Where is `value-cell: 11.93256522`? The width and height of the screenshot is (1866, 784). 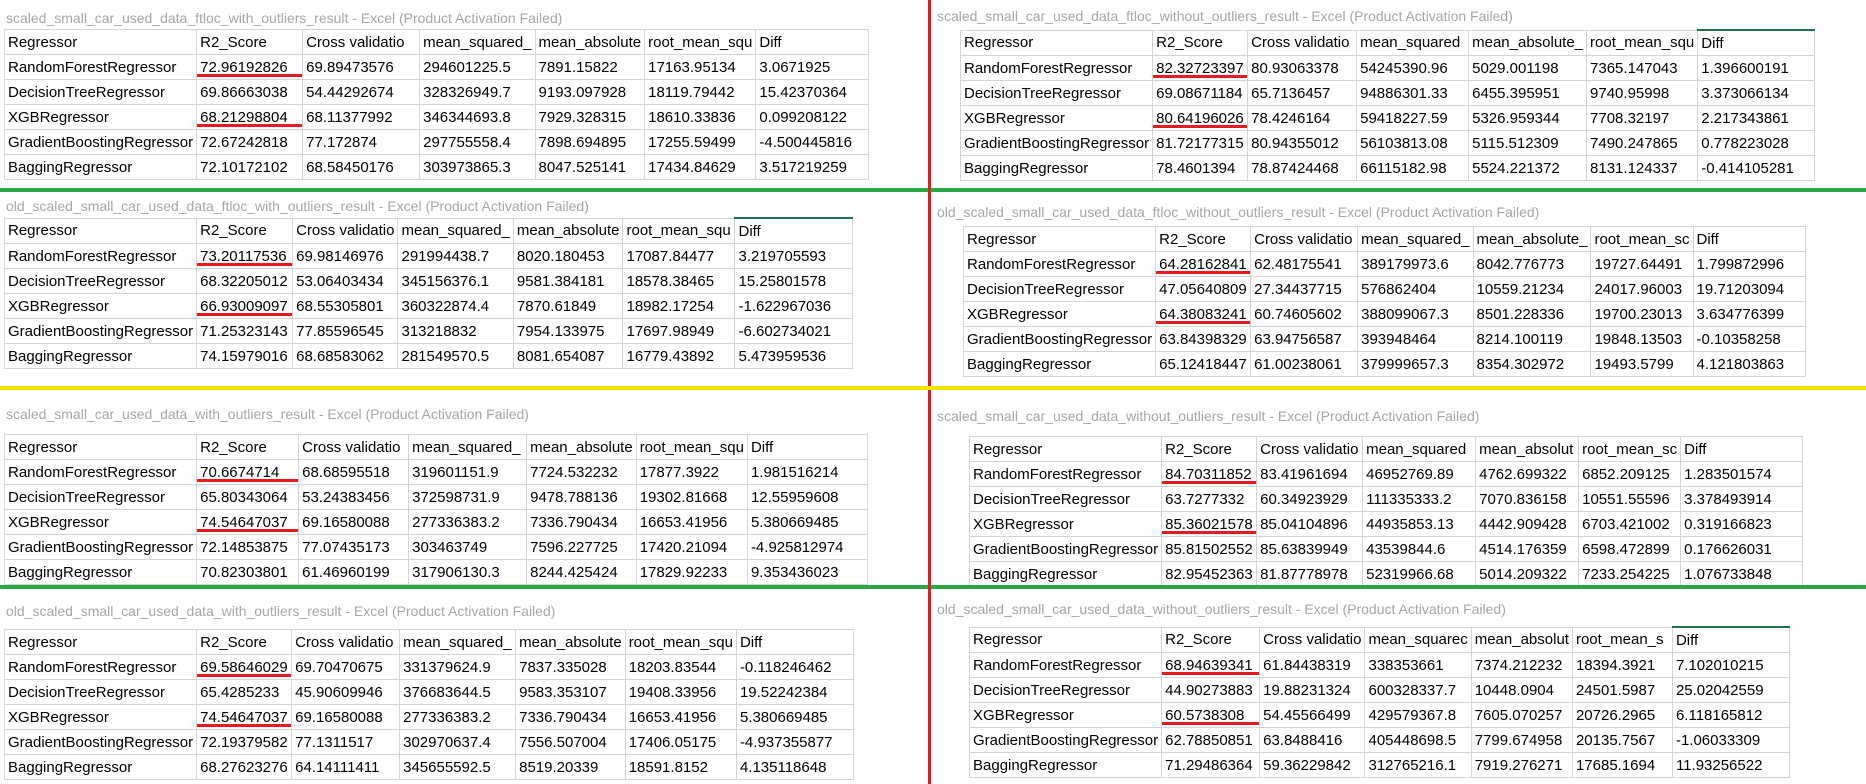
value-cell: 11.93256522 is located at coordinates (1730, 765).